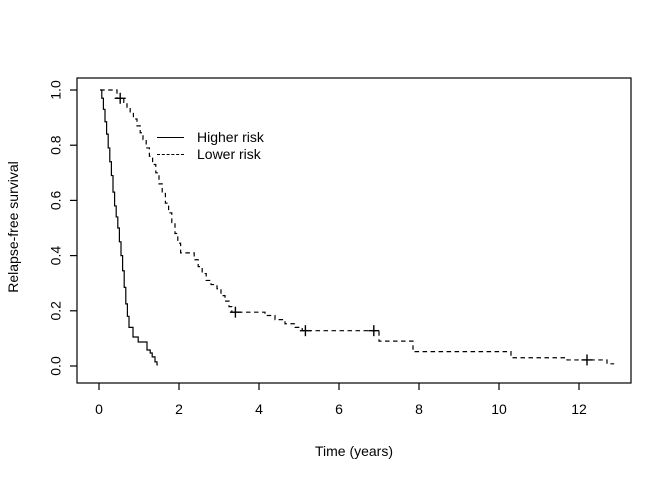 The height and width of the screenshot is (480, 672). What do you see at coordinates (179, 409) in the screenshot?
I see `x-tick-label: 2` at bounding box center [179, 409].